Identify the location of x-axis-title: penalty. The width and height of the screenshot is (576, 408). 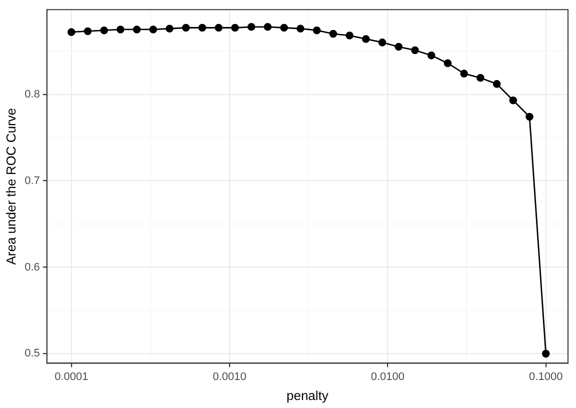
(307, 395).